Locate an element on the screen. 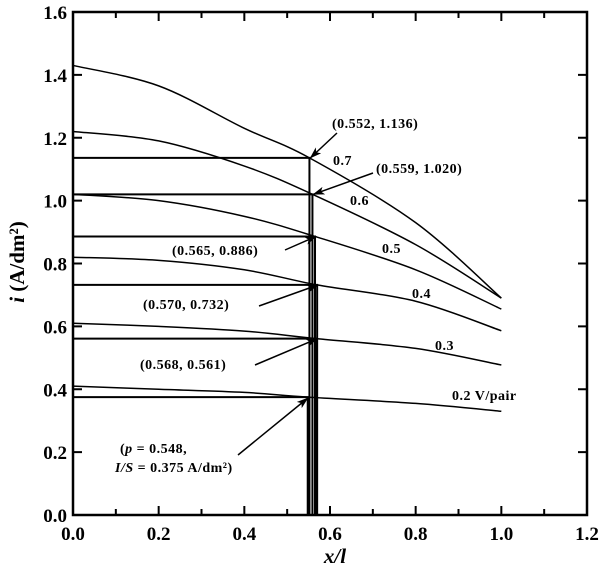  label-part: = 0.375 A/dm²) is located at coordinates (183, 468).